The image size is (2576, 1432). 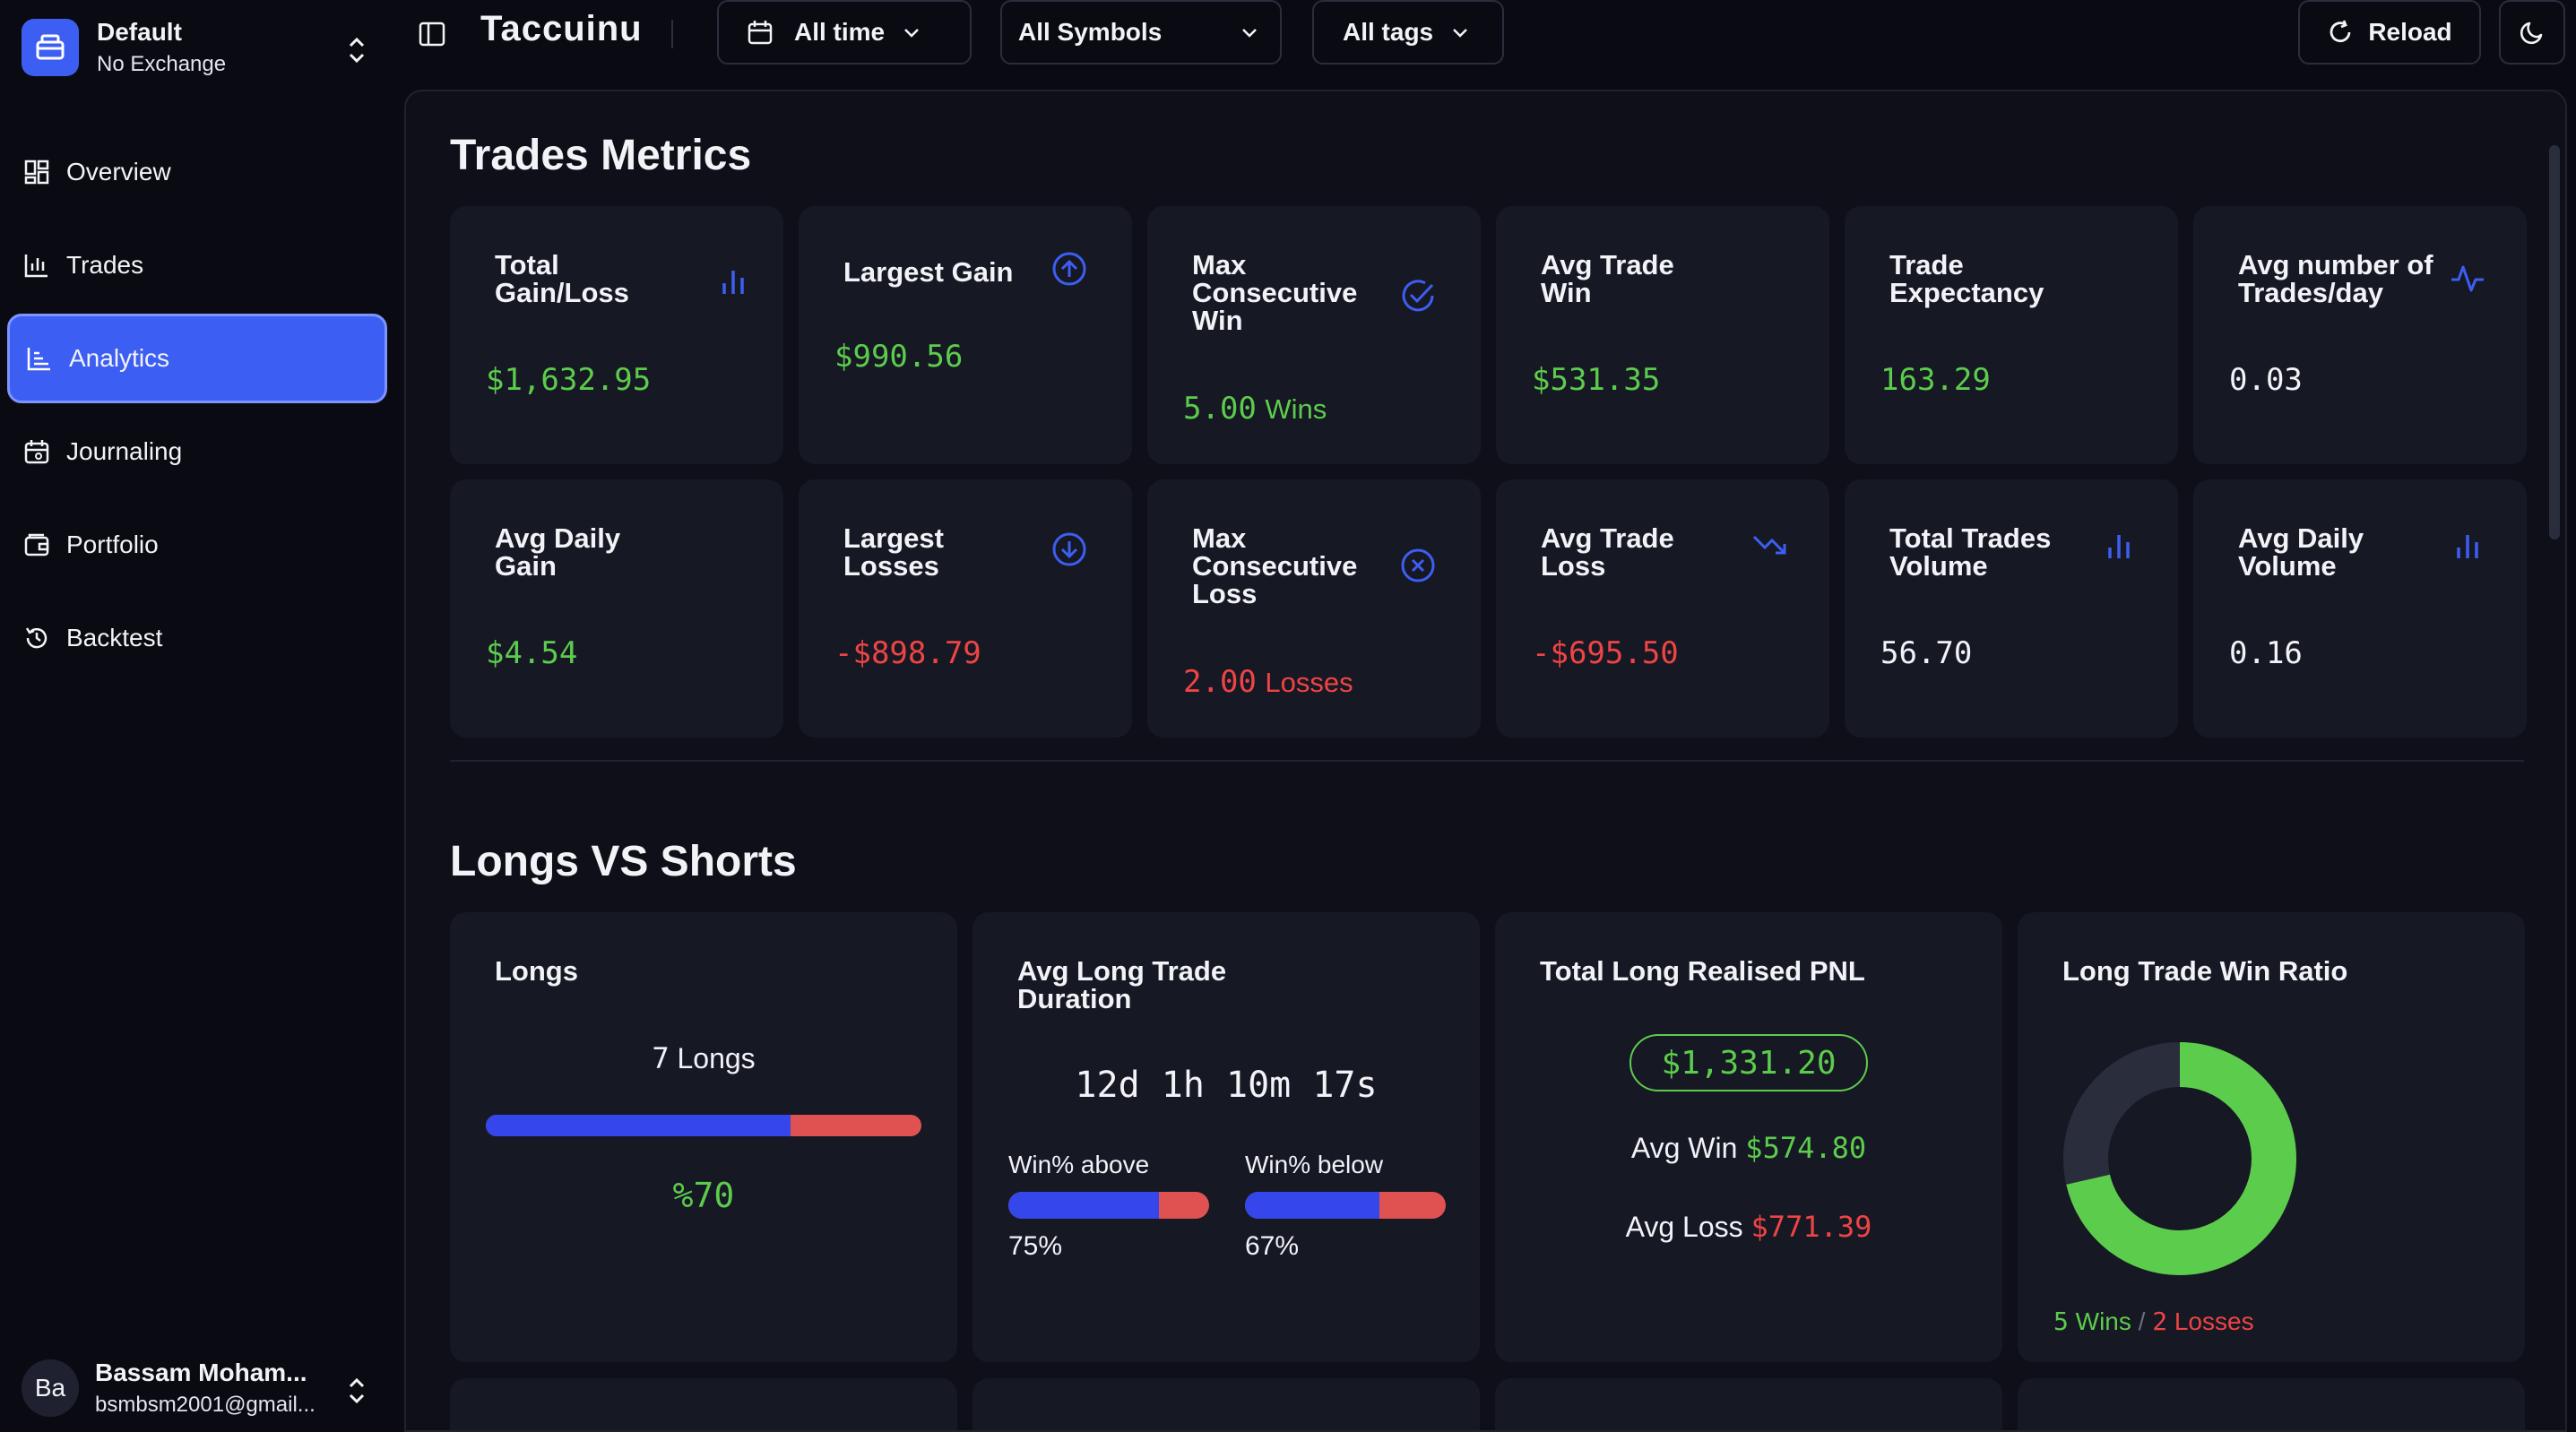 What do you see at coordinates (558, 552) in the screenshot?
I see `metric-title: Avg Daily Gain` at bounding box center [558, 552].